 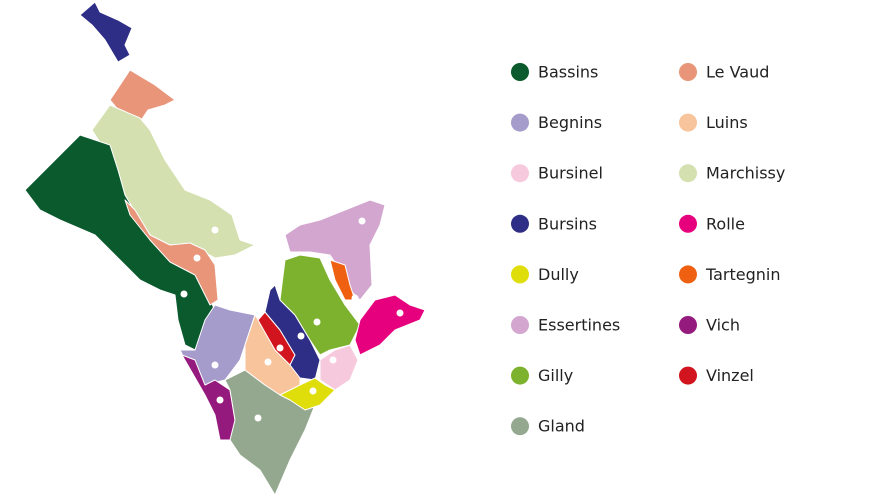 I want to click on legend-item: Gland, so click(x=548, y=426).